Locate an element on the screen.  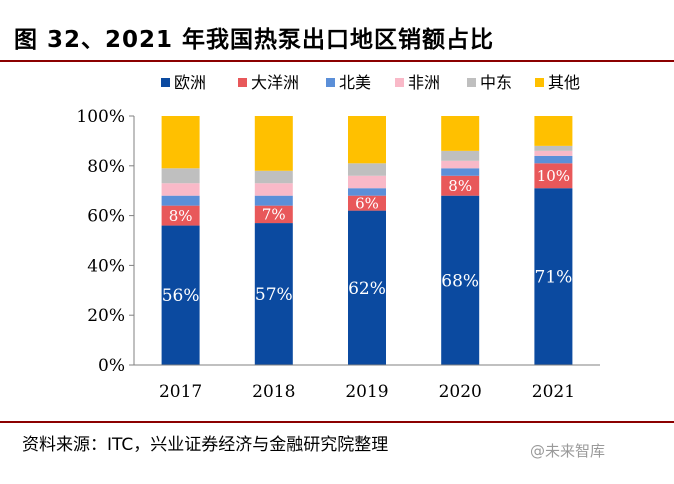
legend-label-6: 其他 is located at coordinates (564, 82).